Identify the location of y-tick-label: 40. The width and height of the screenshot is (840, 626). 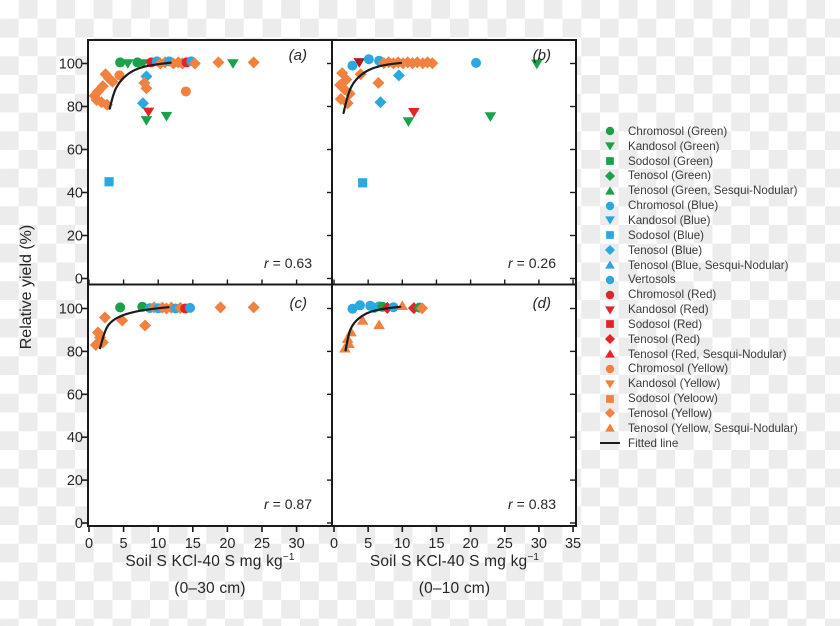
(75, 194).